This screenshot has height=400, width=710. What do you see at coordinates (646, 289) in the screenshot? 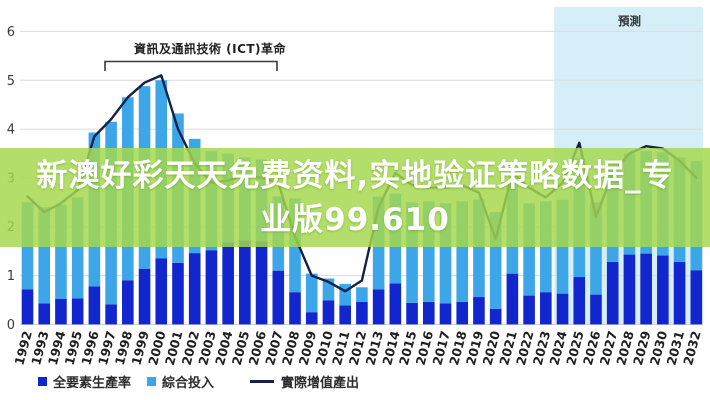
I see `bar-tfp-2029` at bounding box center [646, 289].